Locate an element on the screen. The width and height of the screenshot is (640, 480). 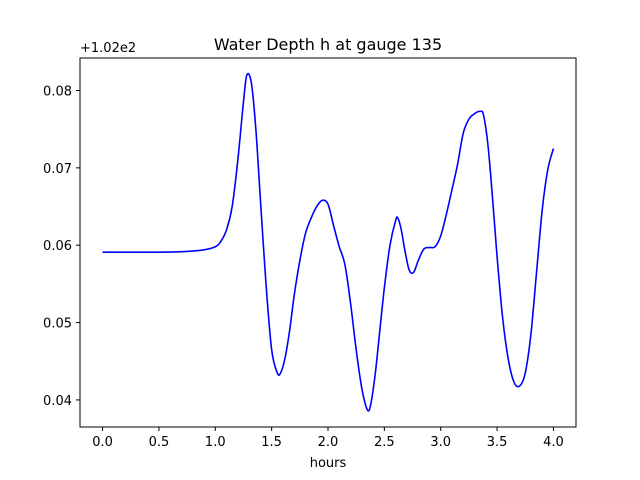
y-tick-label: 0.06 is located at coordinates (57, 246).